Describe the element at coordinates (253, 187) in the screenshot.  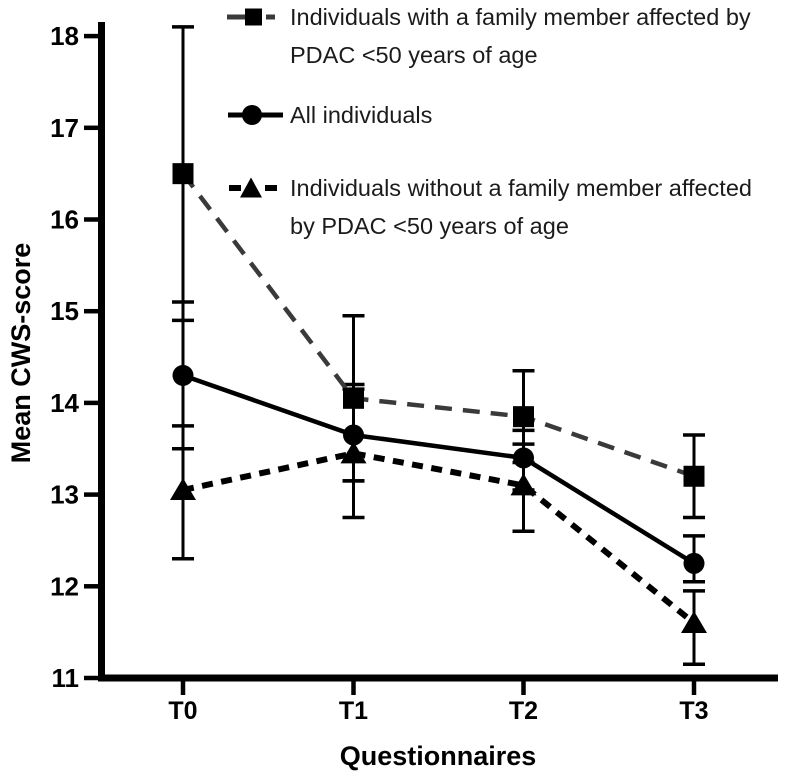
I see `legend-marker-triangle-dashed-icon` at that location.